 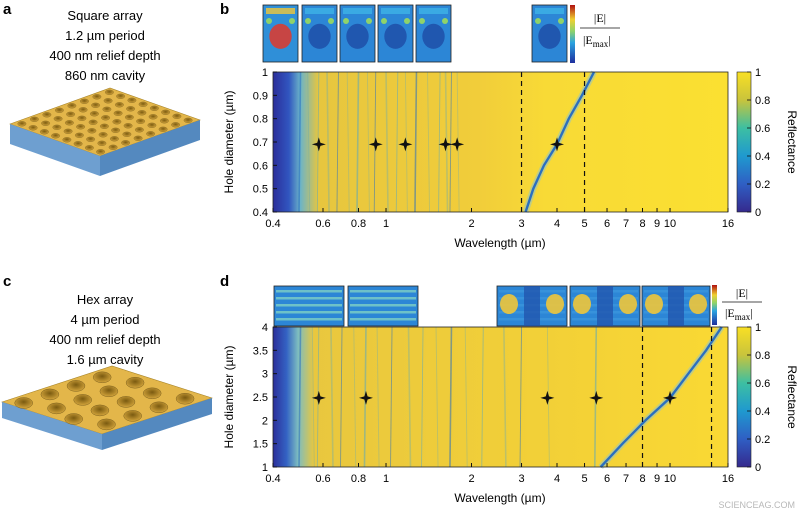 I want to click on x-tick-label: 0.4, so click(x=272, y=224).